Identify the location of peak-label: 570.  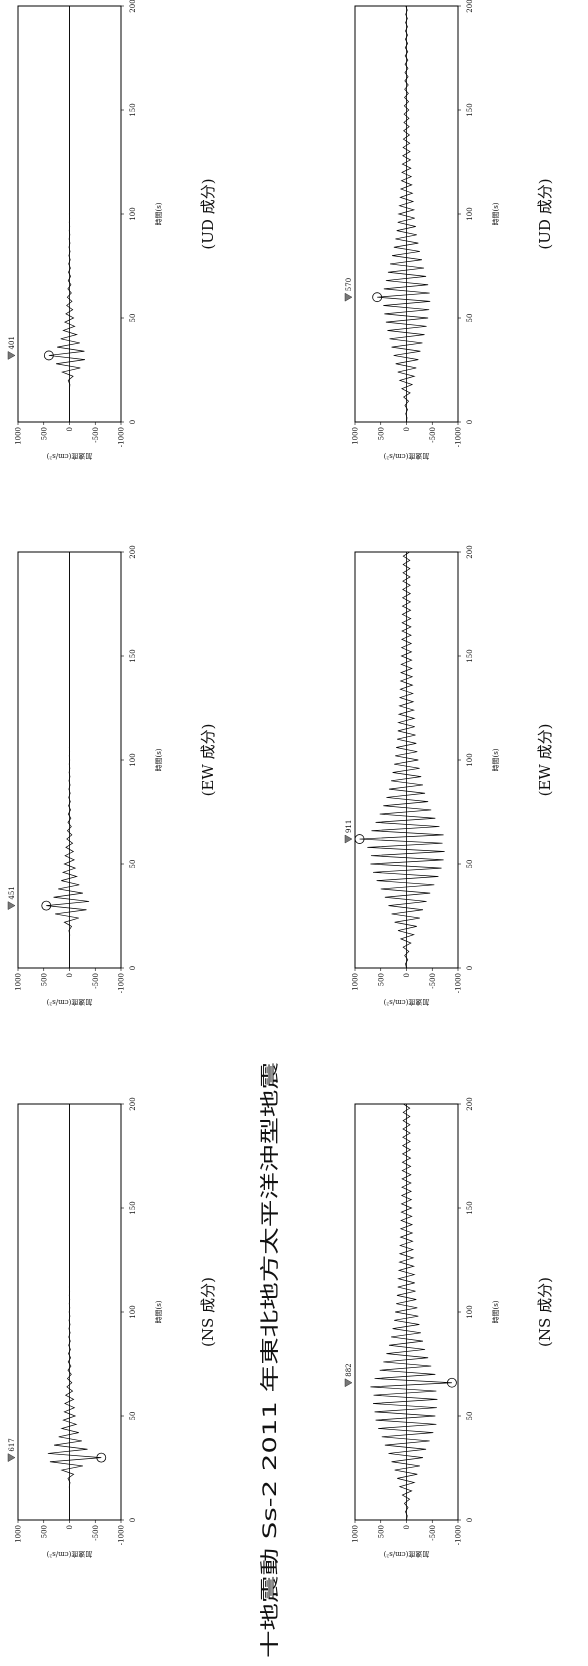
(349, 284).